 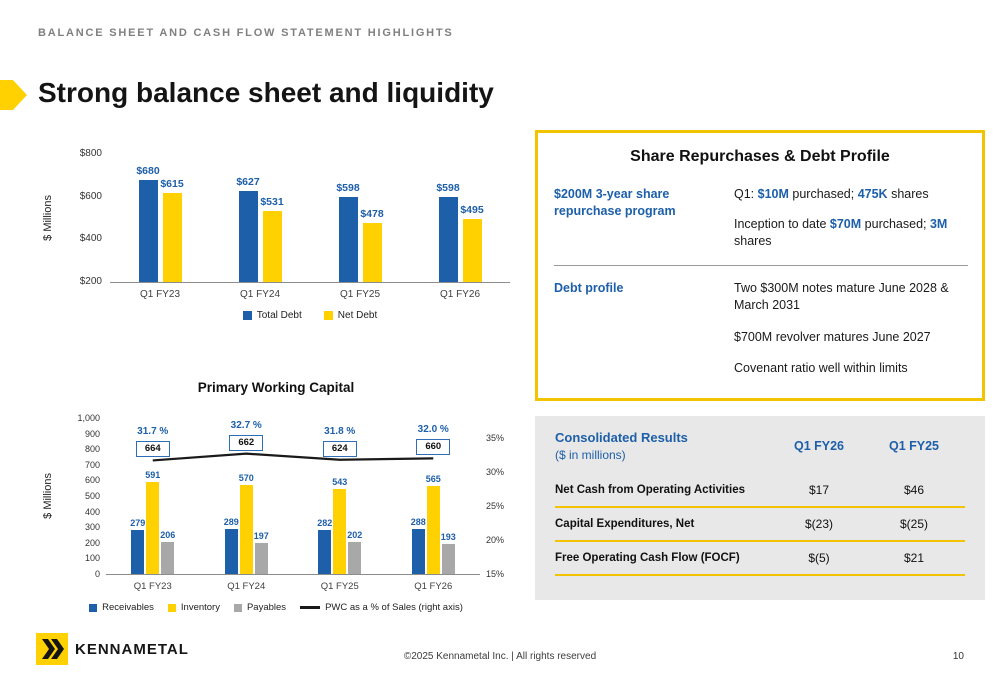 What do you see at coordinates (266, 607) in the screenshot?
I see `legend-label: Payables` at bounding box center [266, 607].